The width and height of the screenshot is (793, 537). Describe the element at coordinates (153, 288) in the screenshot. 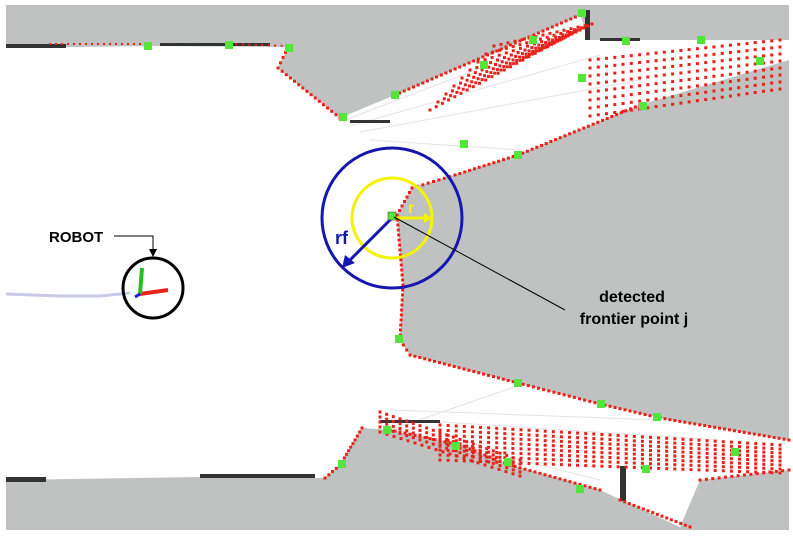

I see `robot-circle` at that location.